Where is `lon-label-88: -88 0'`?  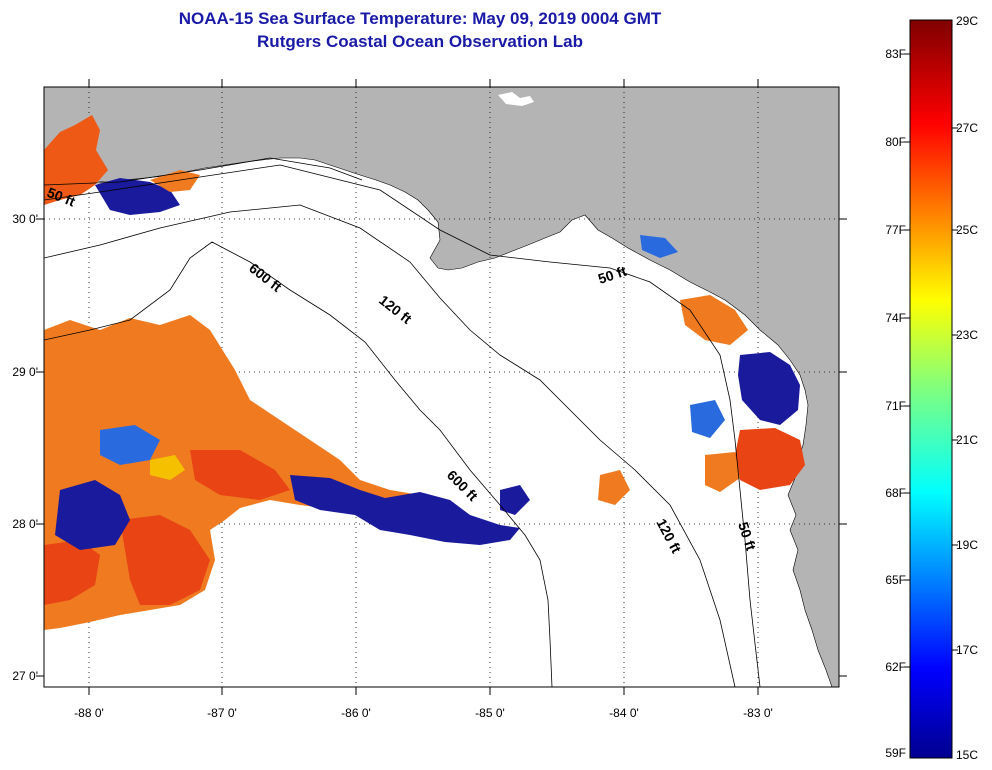 lon-label-88: -88 0' is located at coordinates (89, 713).